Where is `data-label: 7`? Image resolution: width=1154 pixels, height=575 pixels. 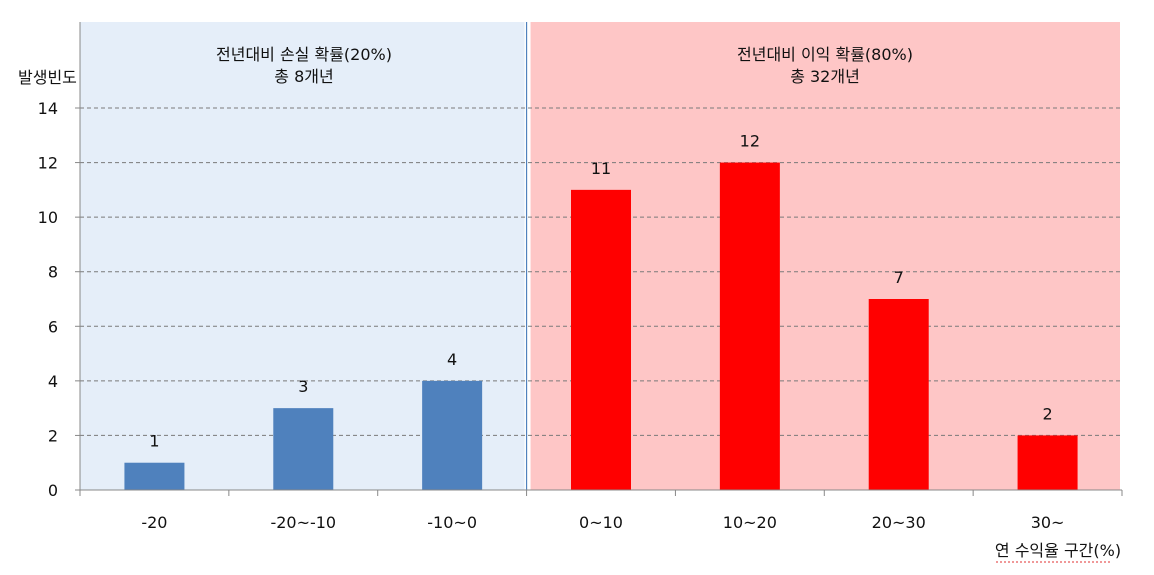
data-label: 7 is located at coordinates (899, 277).